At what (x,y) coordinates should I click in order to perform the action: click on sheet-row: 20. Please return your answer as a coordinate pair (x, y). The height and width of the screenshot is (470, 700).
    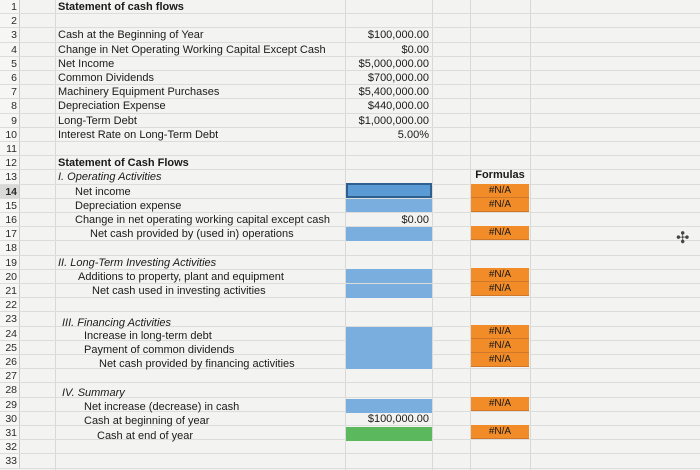
    Looking at the image, I should click on (350, 276).